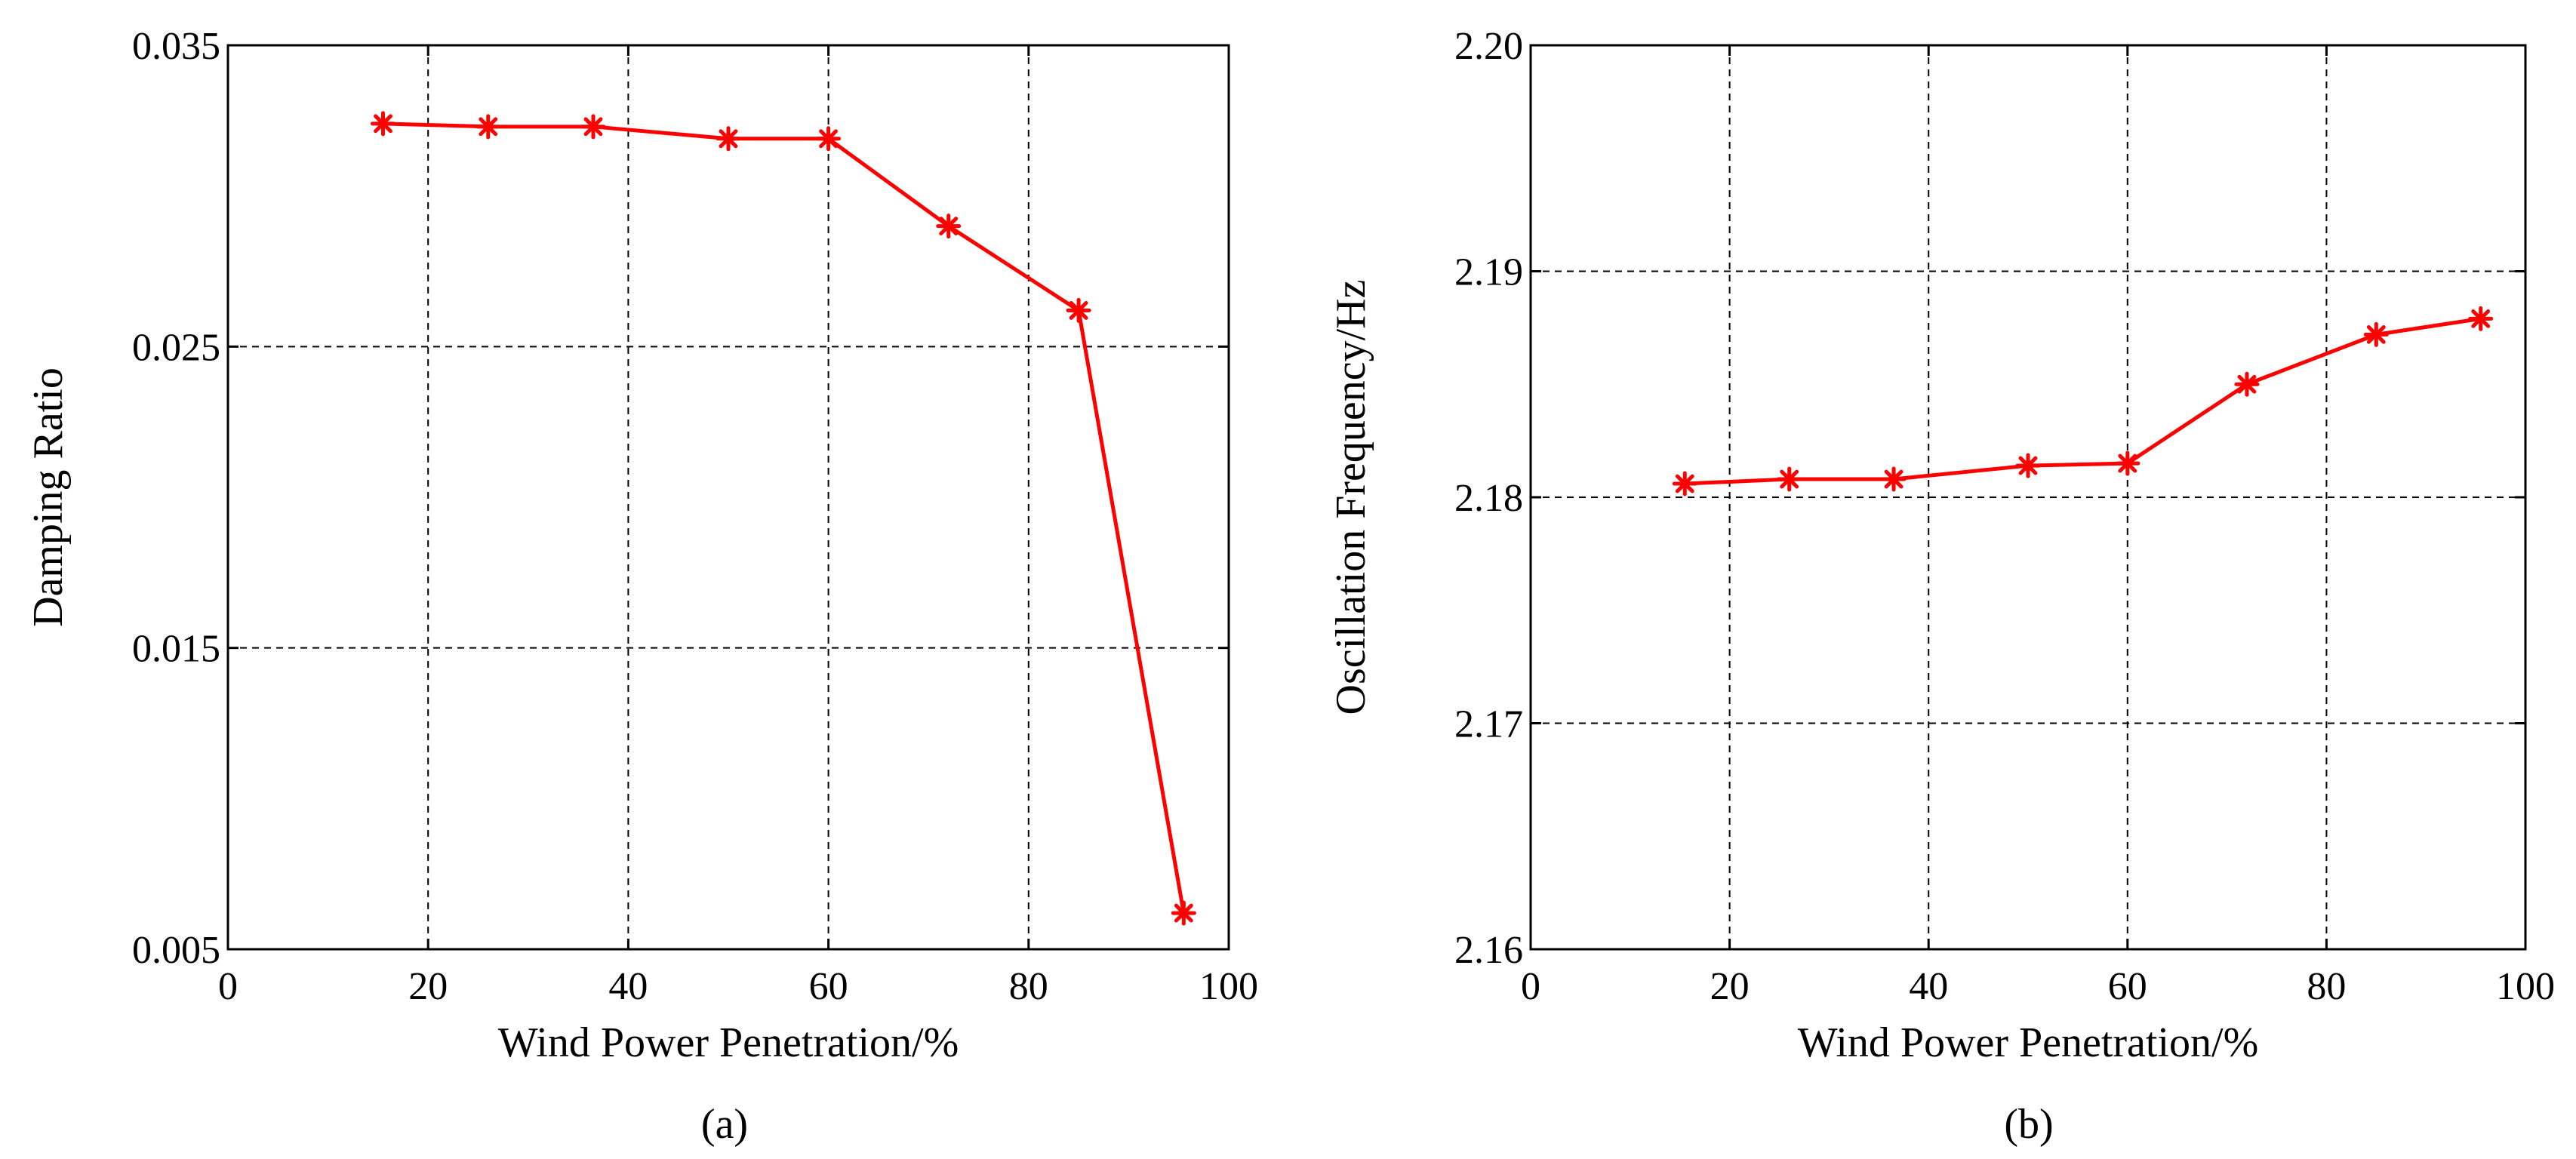 This screenshot has height=1159, width=2576. What do you see at coordinates (1488, 724) in the screenshot?
I see `y-tick-label: 2.17` at bounding box center [1488, 724].